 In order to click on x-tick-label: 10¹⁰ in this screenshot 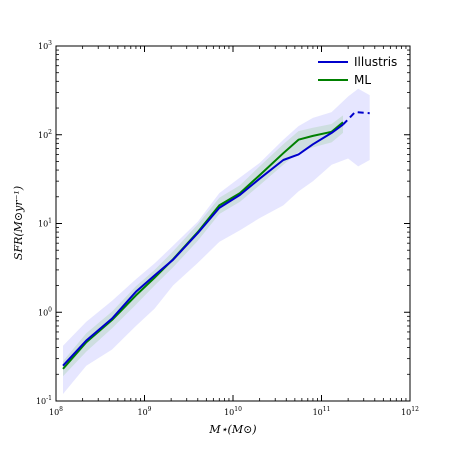, I will do `click(233, 411)`.